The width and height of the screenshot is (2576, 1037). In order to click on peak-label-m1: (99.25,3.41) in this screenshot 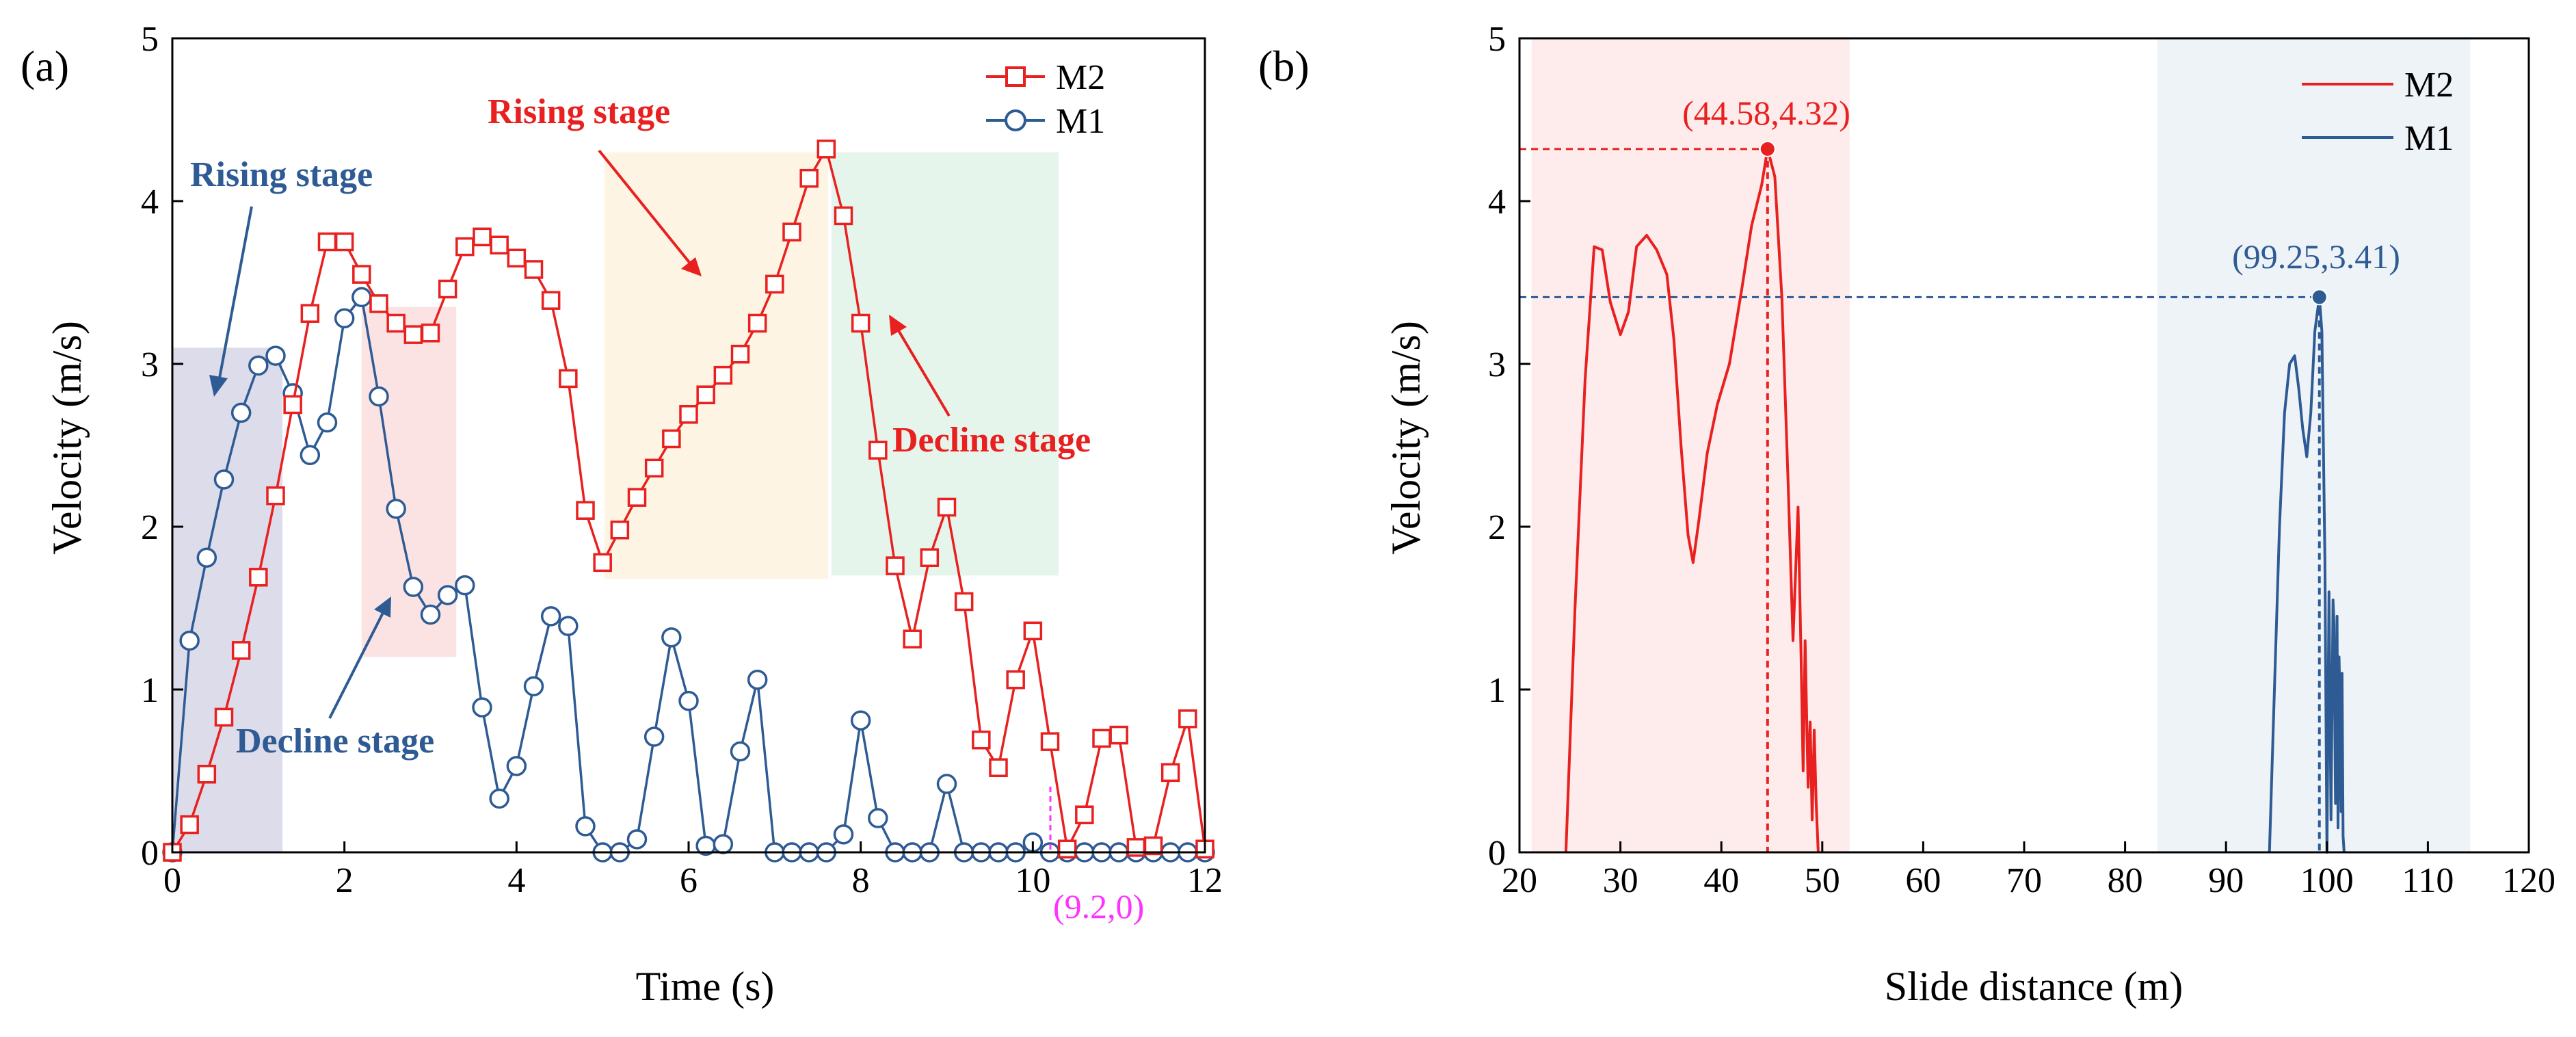, I will do `click(2316, 256)`.